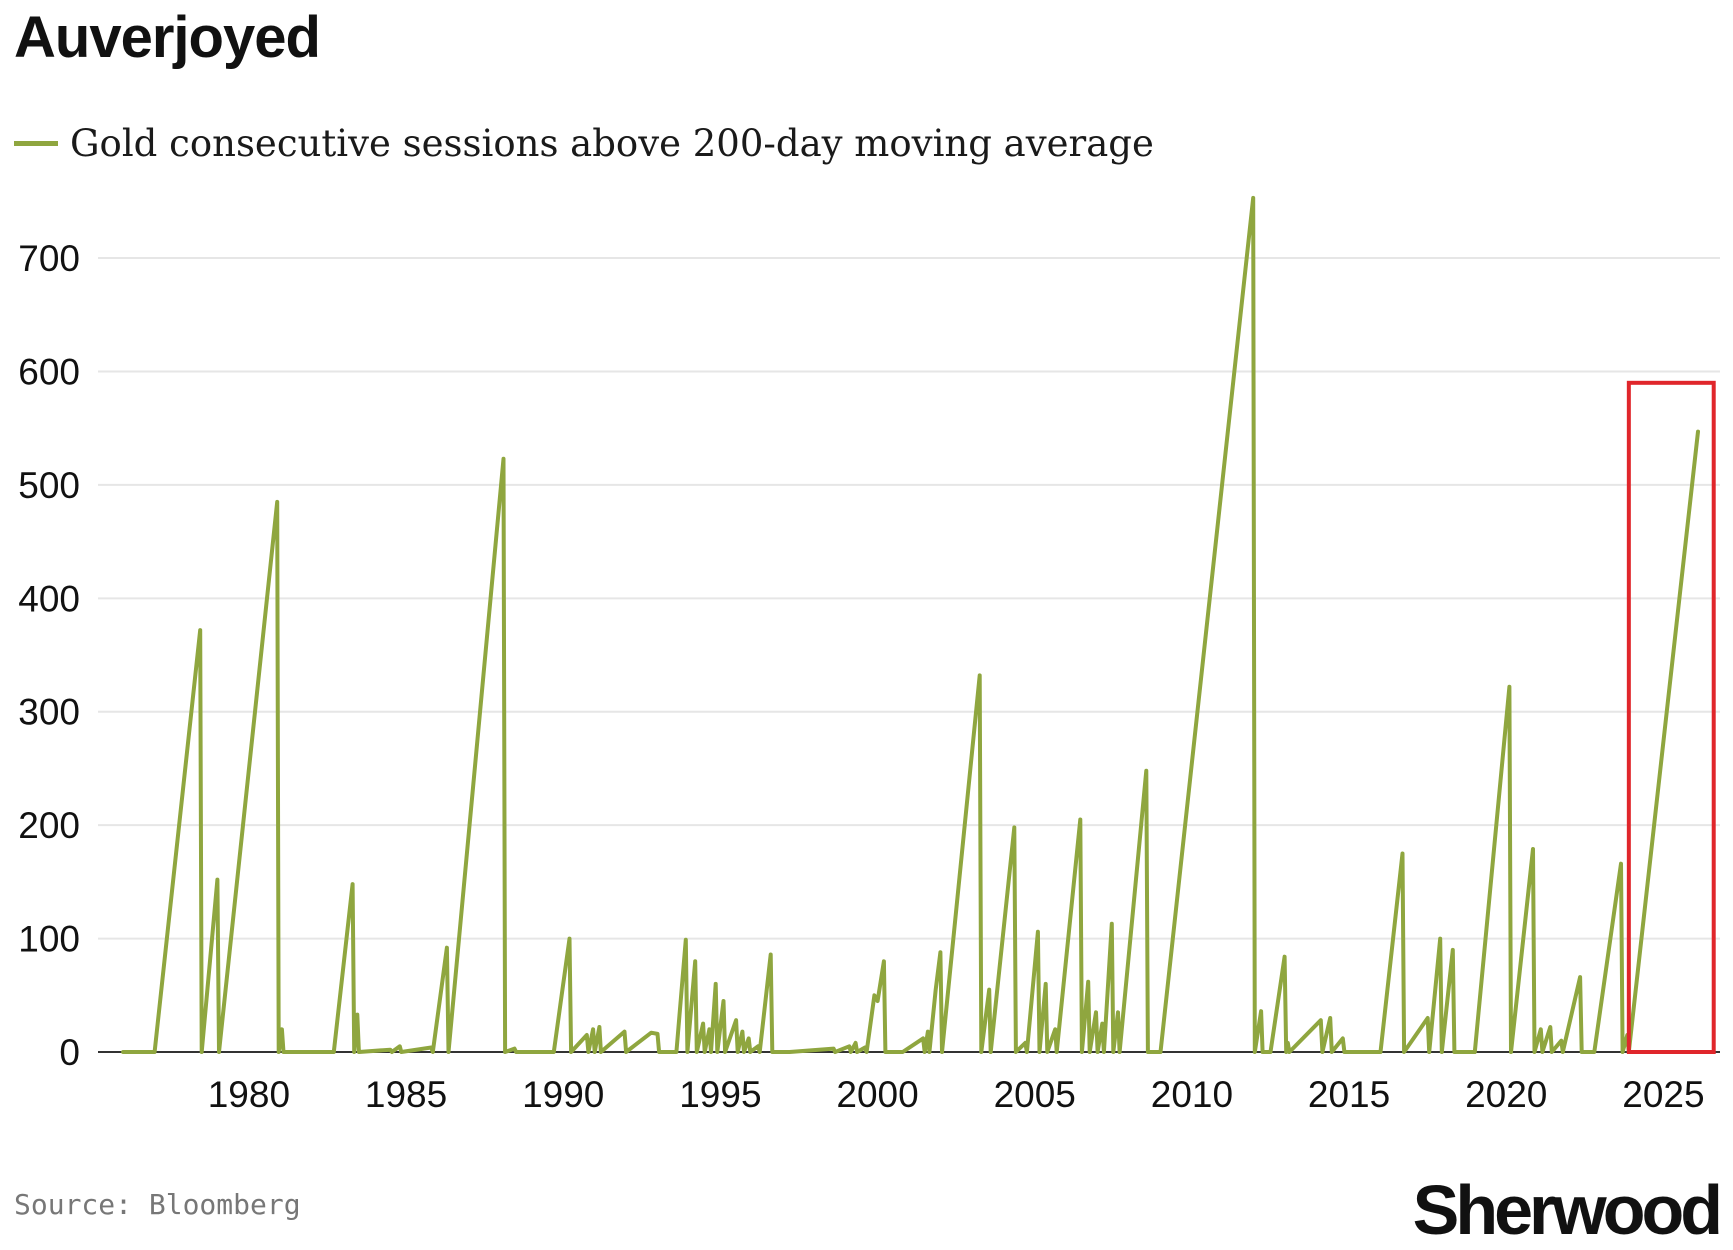 Image resolution: width=1733 pixels, height=1250 pixels. Describe the element at coordinates (720, 1094) in the screenshot. I see `x-tick-label: 1995` at that location.